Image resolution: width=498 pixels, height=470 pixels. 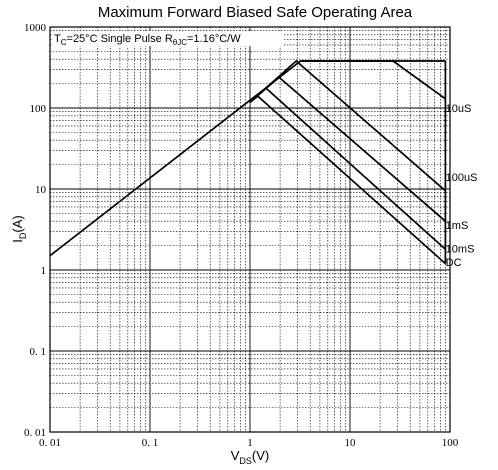 I want to click on curve-10ms, so click(x=347, y=168).